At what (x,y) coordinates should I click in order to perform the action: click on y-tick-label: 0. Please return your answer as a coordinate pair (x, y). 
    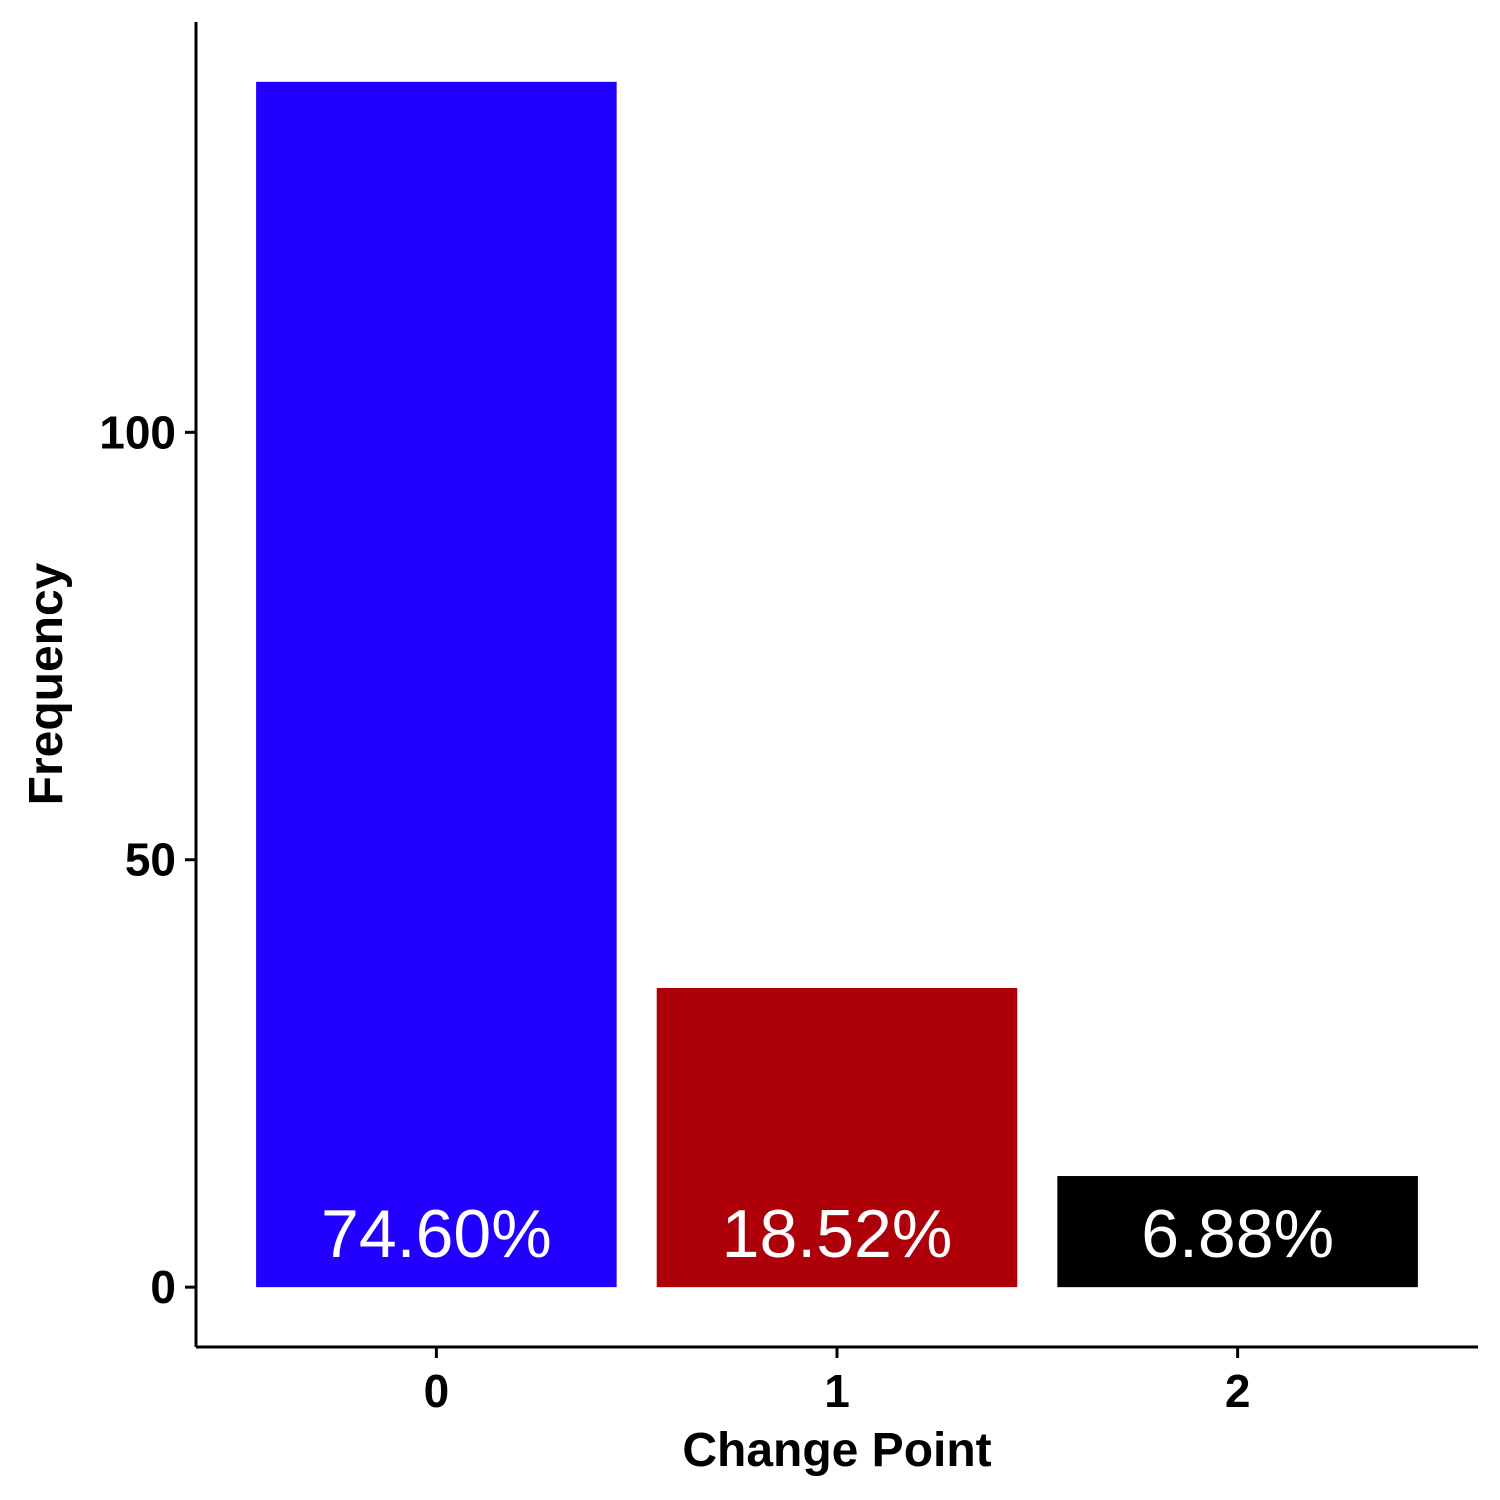
    Looking at the image, I should click on (163, 1287).